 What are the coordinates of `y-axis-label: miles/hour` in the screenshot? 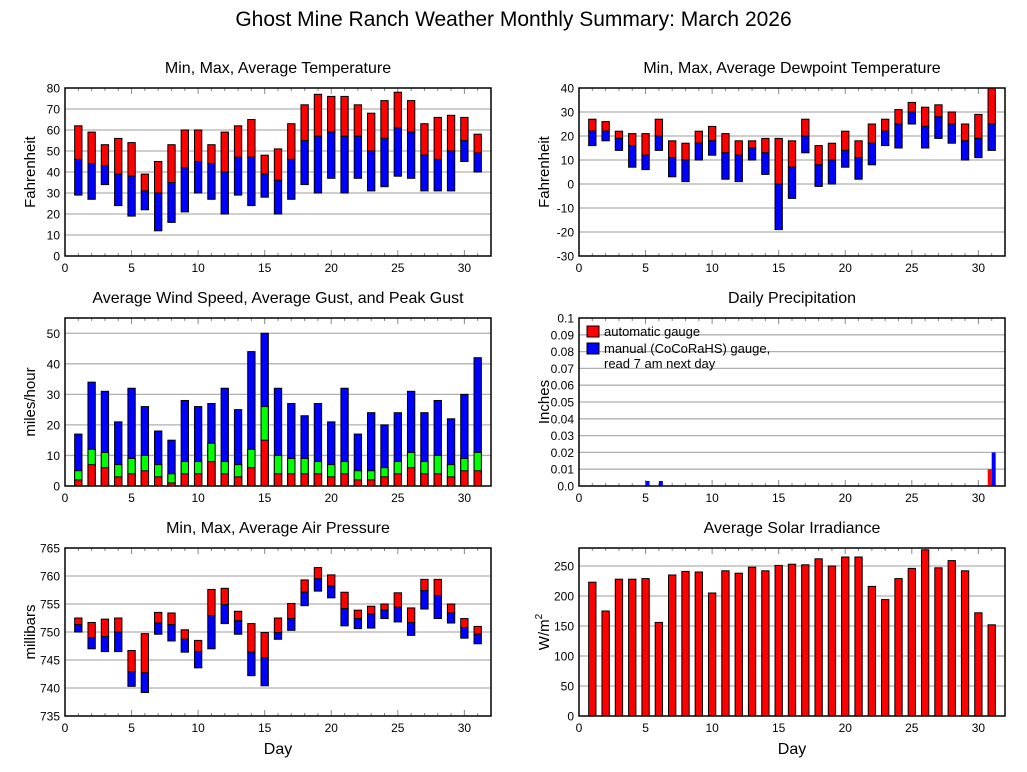 It's located at (30, 401).